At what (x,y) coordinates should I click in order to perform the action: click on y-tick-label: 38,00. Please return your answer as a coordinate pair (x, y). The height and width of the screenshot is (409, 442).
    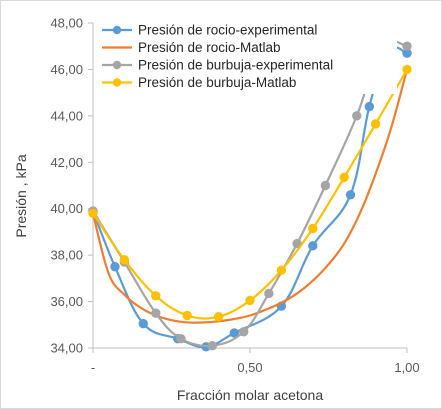
    Looking at the image, I should click on (66, 255).